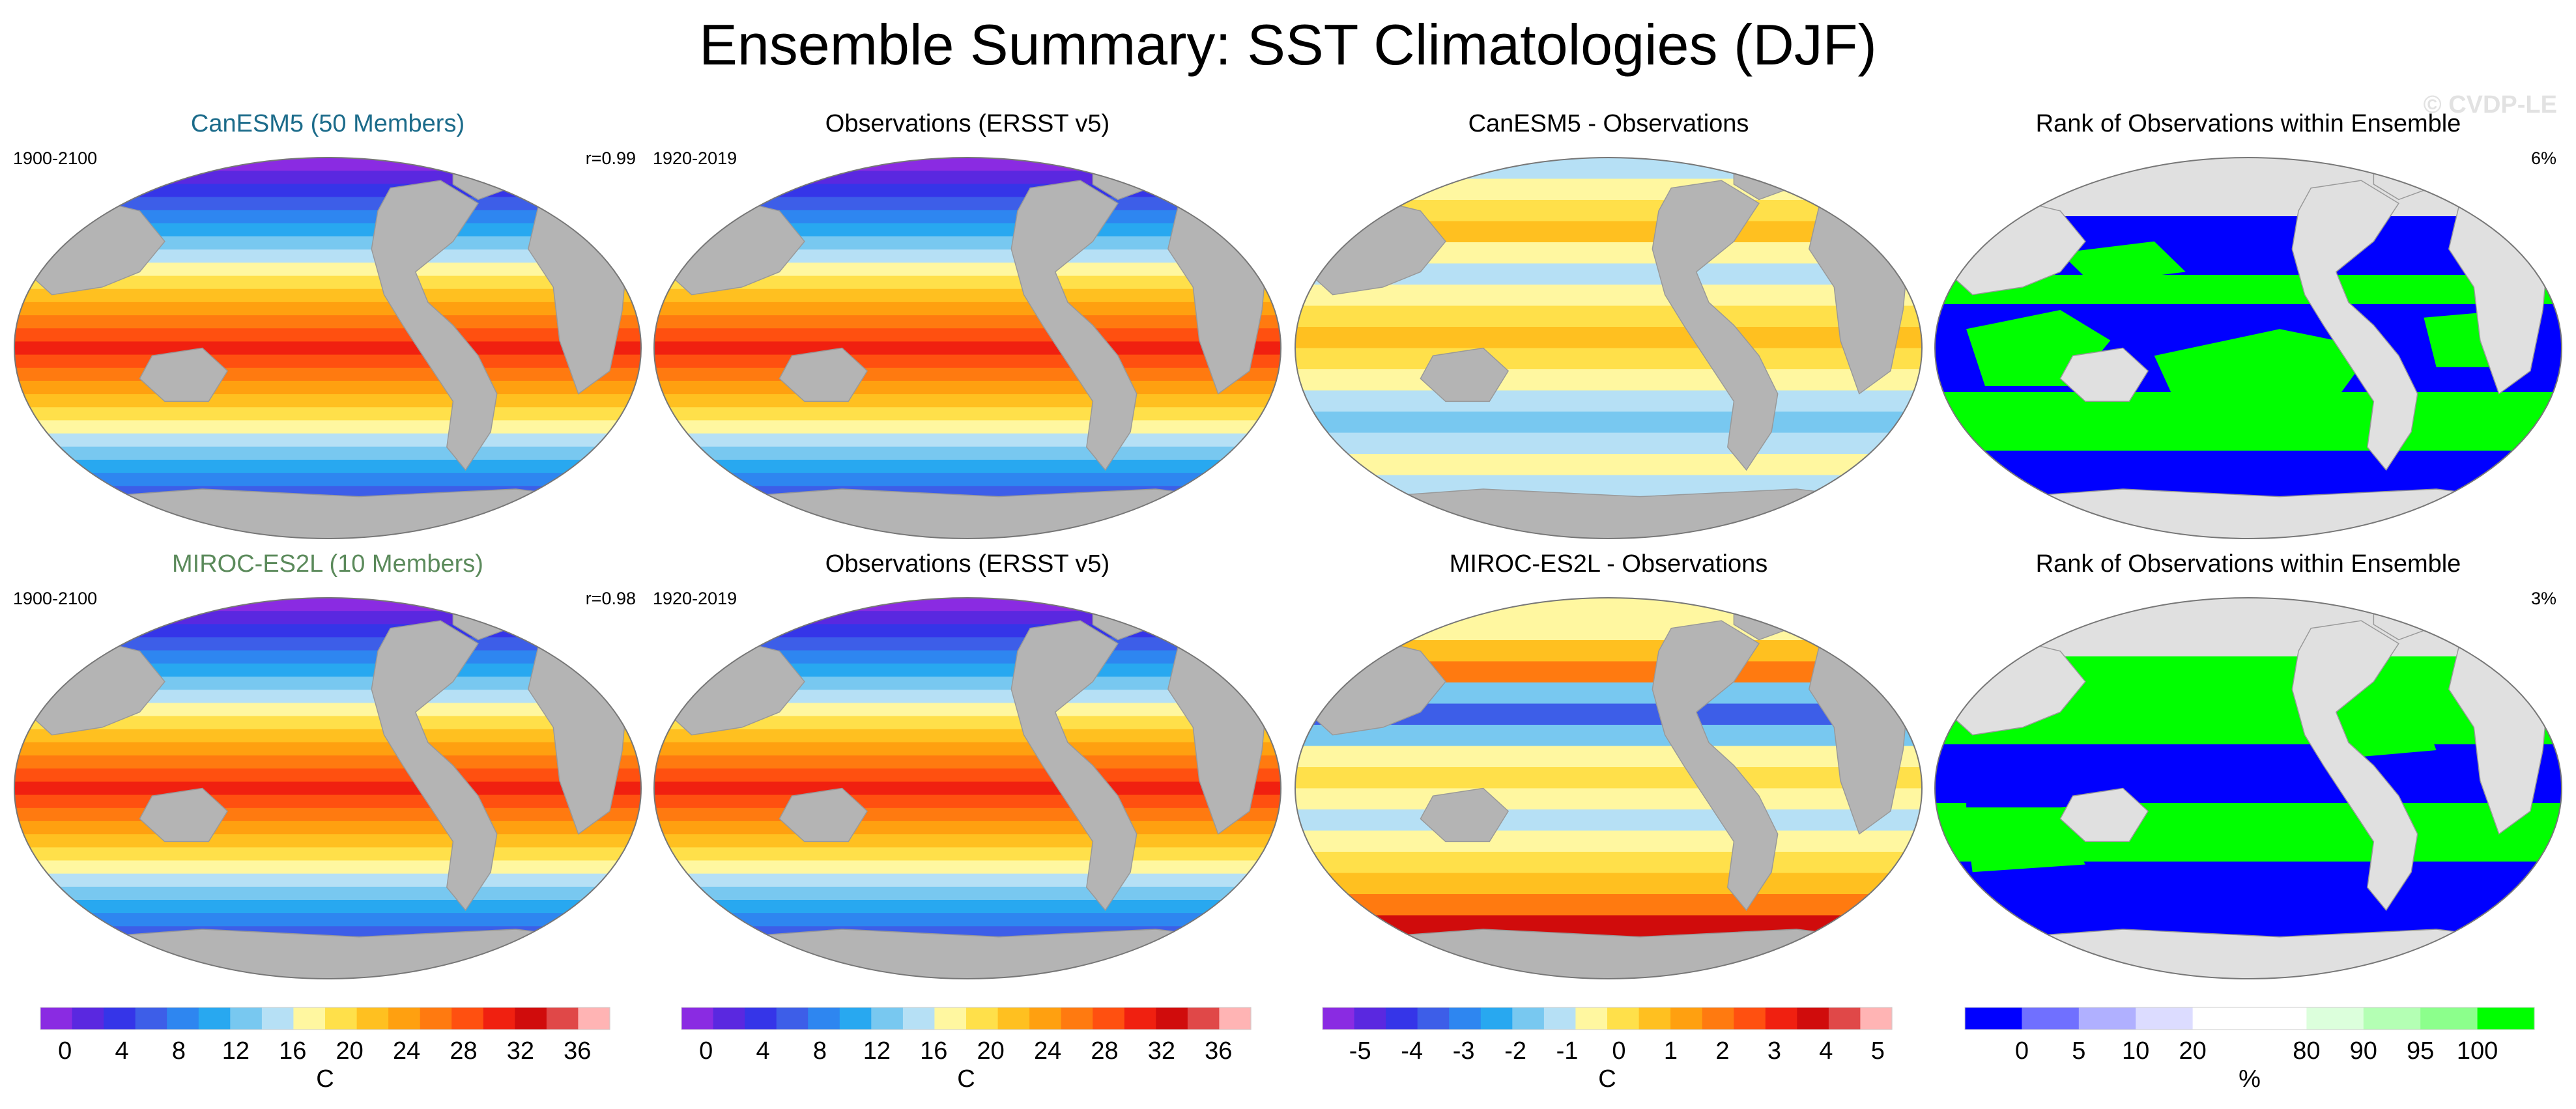  What do you see at coordinates (325, 1079) in the screenshot?
I see `colorbar-unit: C` at bounding box center [325, 1079].